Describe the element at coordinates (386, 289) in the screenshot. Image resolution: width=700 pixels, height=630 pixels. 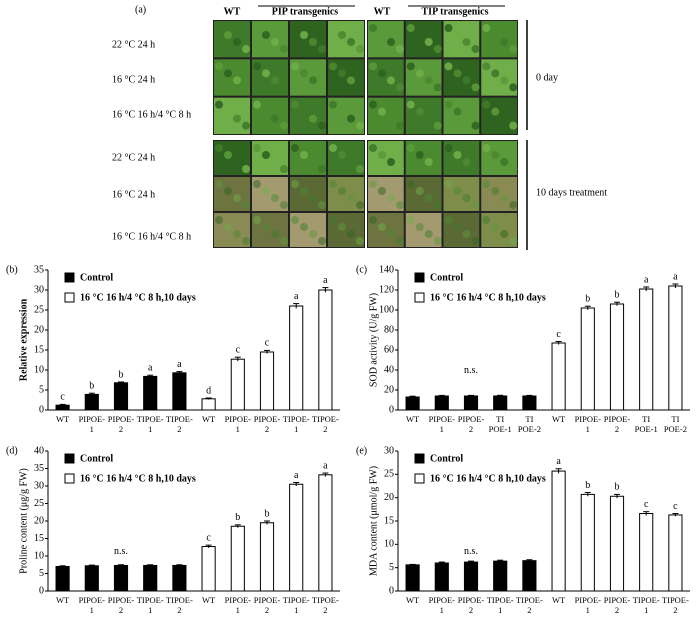
I see `y-tick-label: 120` at that location.